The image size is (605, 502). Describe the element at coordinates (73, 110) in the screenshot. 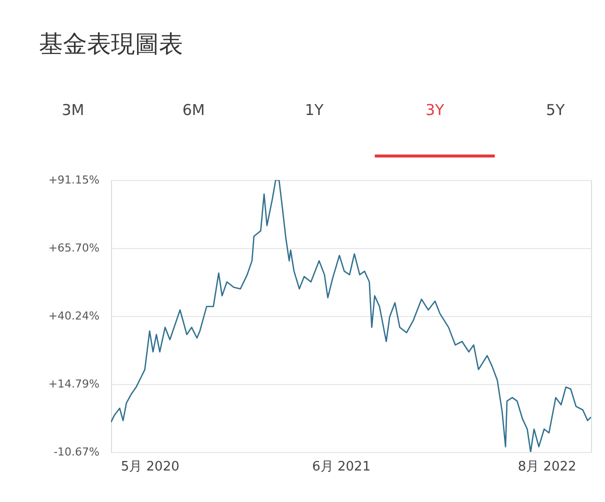

I see `text: 3M` at that location.